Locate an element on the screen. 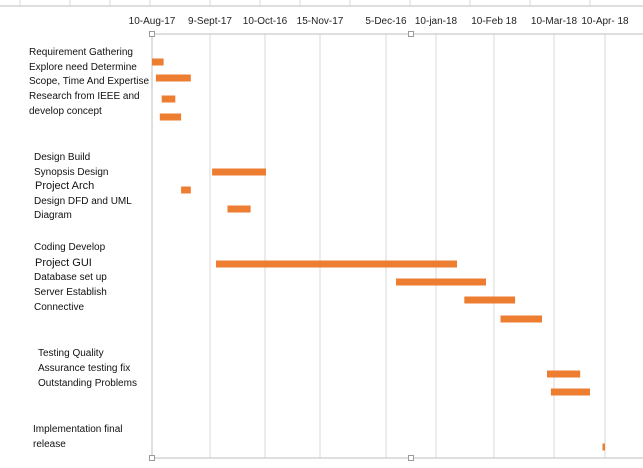  x-tick-label: 5-Dec-16 is located at coordinates (386, 21).